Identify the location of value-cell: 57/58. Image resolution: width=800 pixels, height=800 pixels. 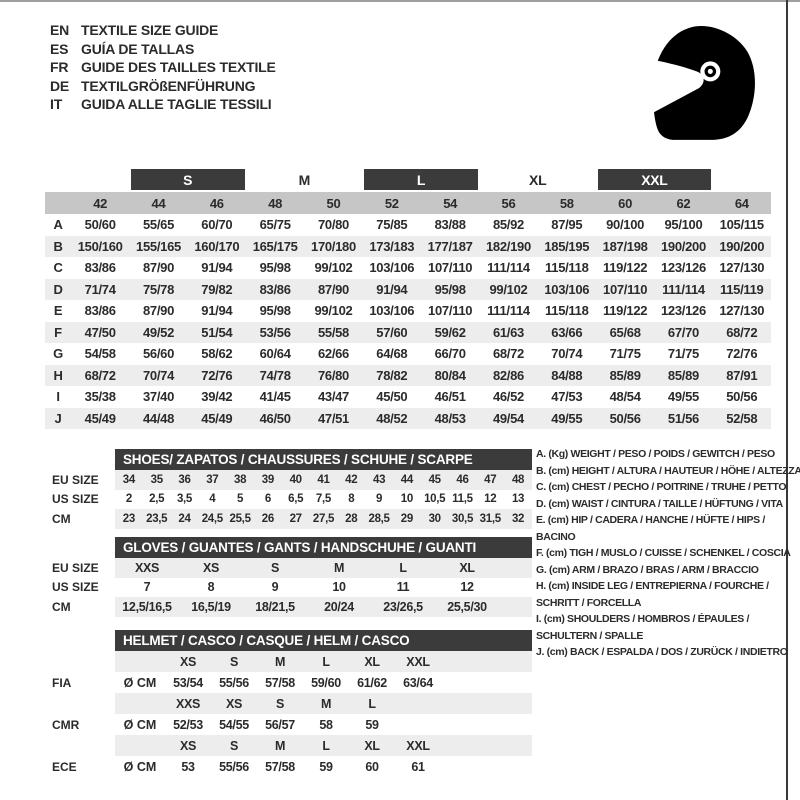
(280, 682).